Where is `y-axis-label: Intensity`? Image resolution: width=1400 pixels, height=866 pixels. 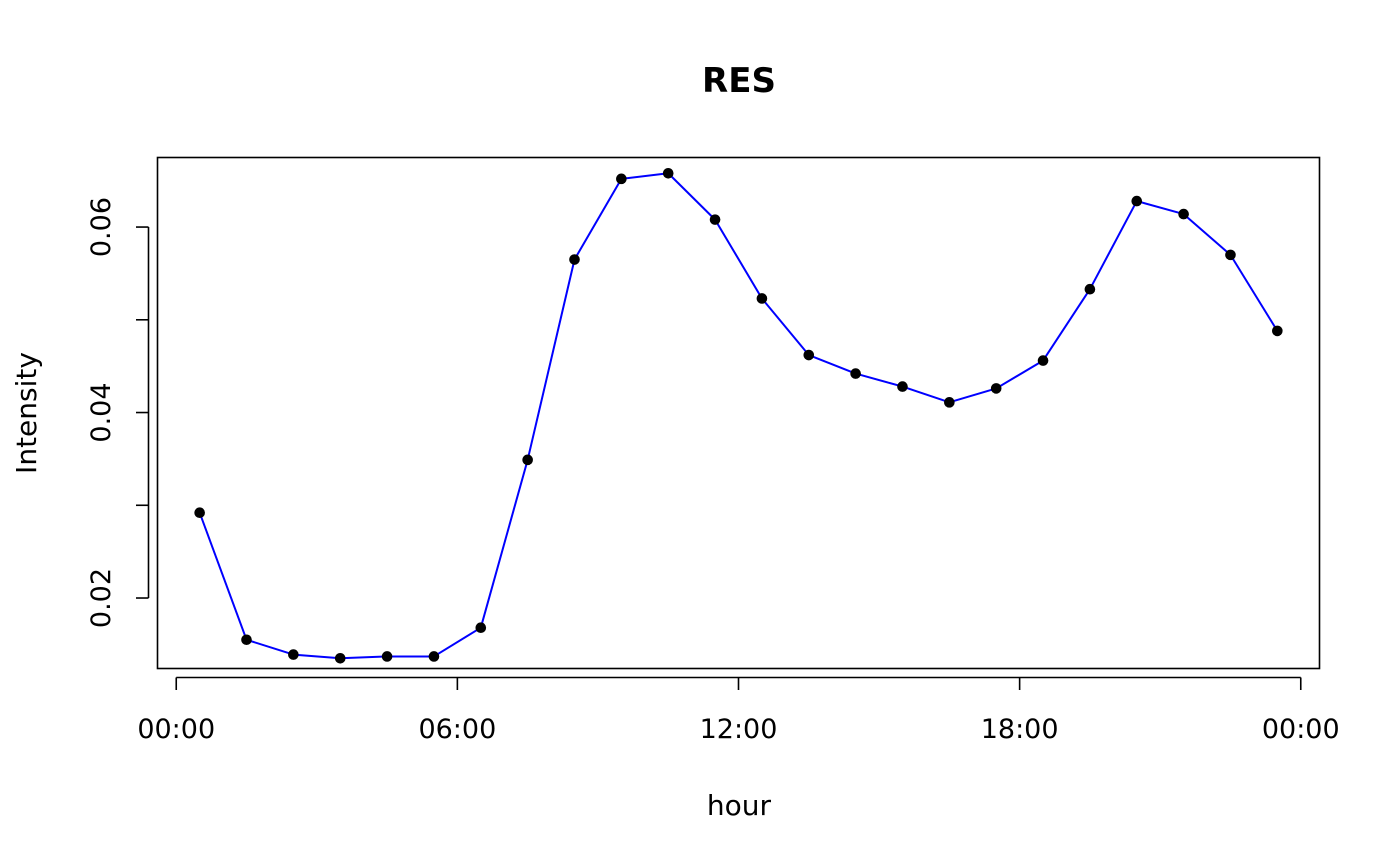
y-axis-label: Intensity is located at coordinates (26, 413).